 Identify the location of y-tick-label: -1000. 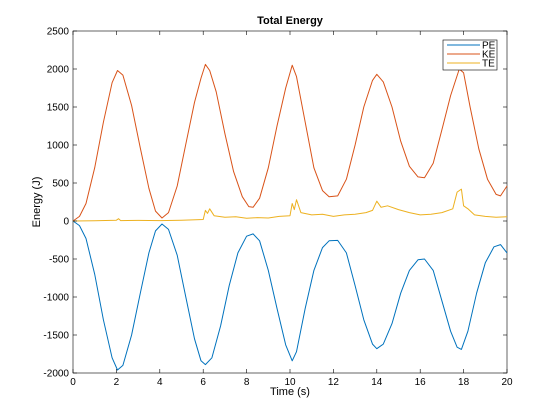
(56, 298).